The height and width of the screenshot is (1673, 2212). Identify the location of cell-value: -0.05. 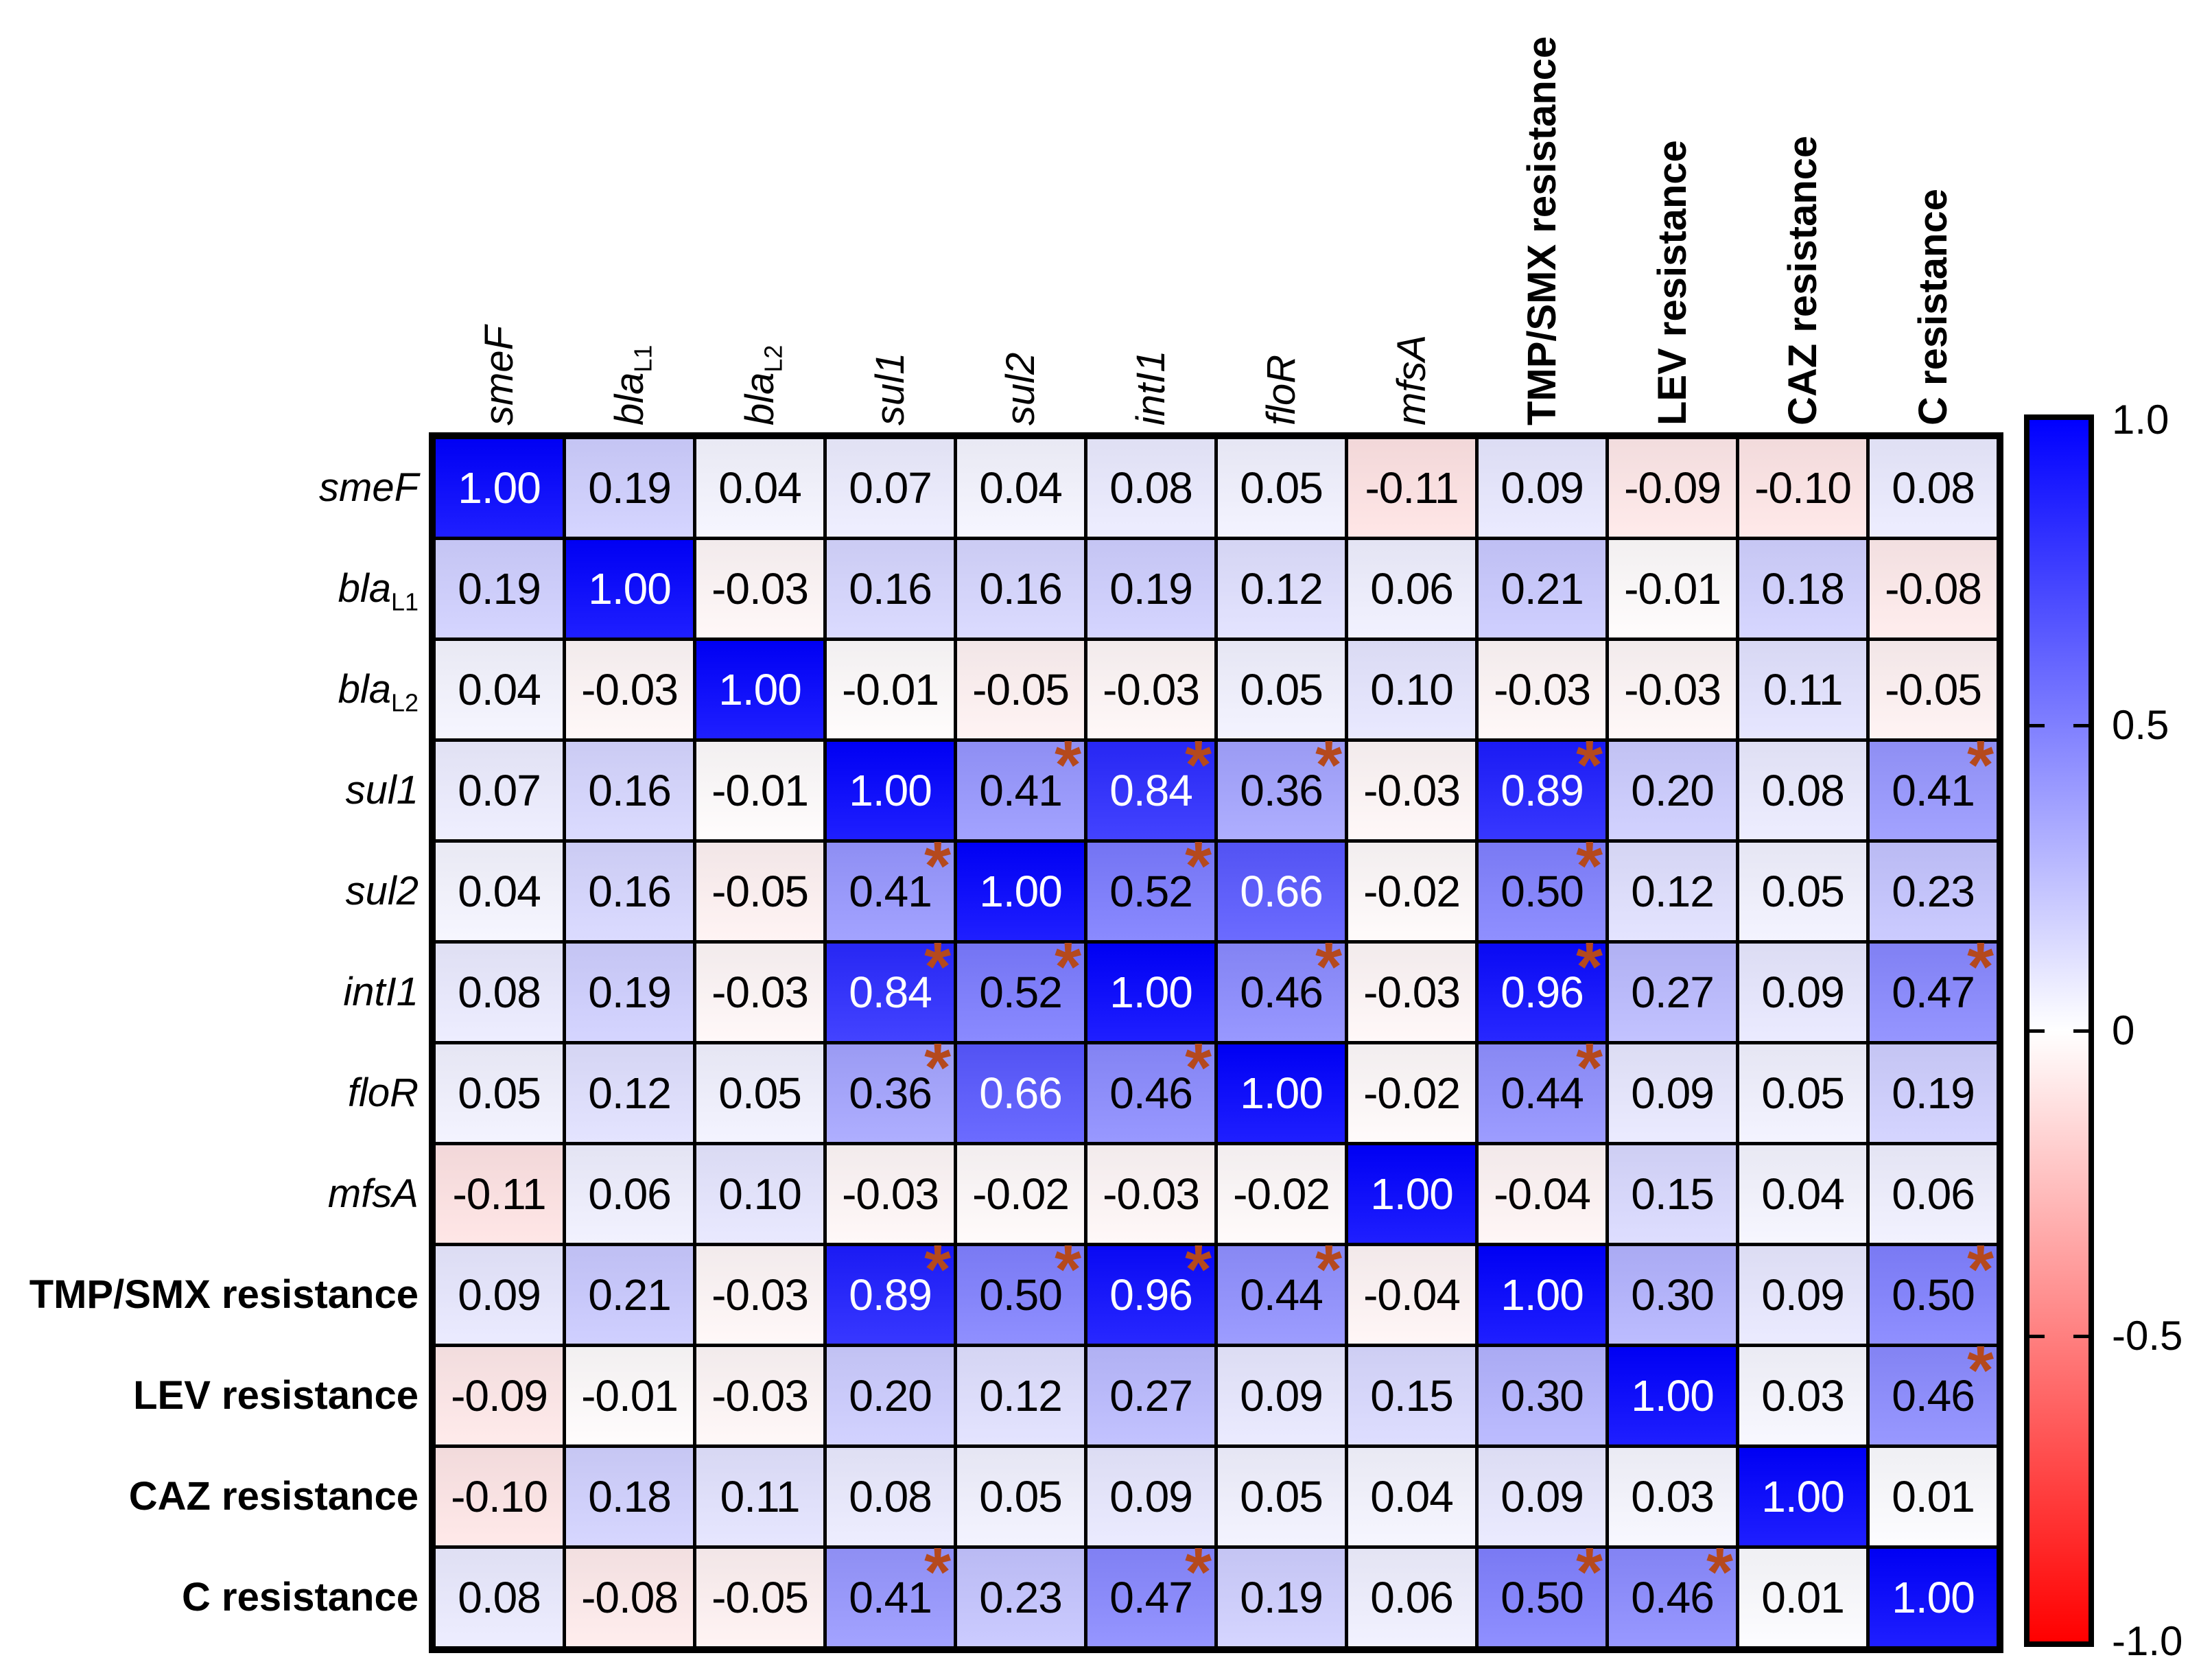
(760, 891).